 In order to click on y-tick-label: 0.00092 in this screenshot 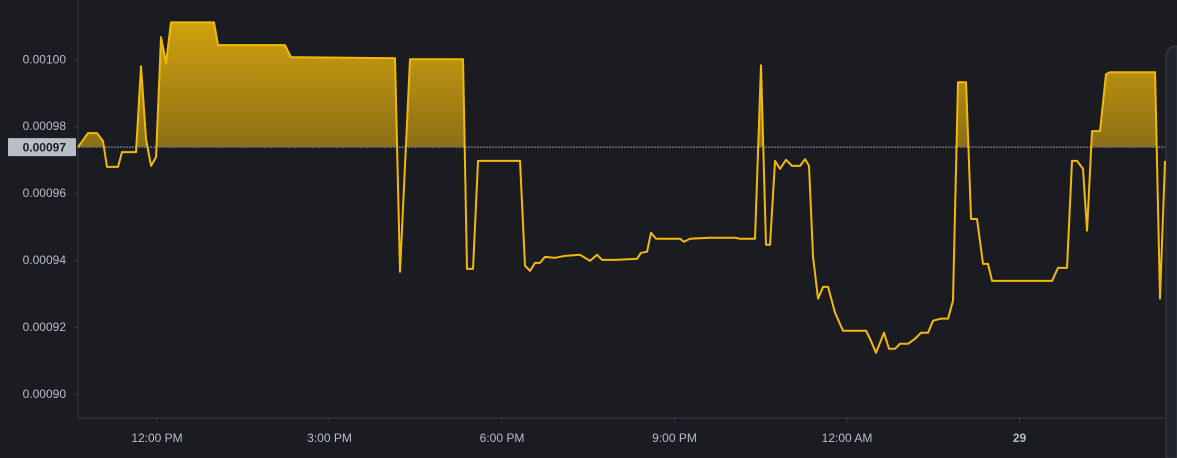, I will do `click(45, 327)`.